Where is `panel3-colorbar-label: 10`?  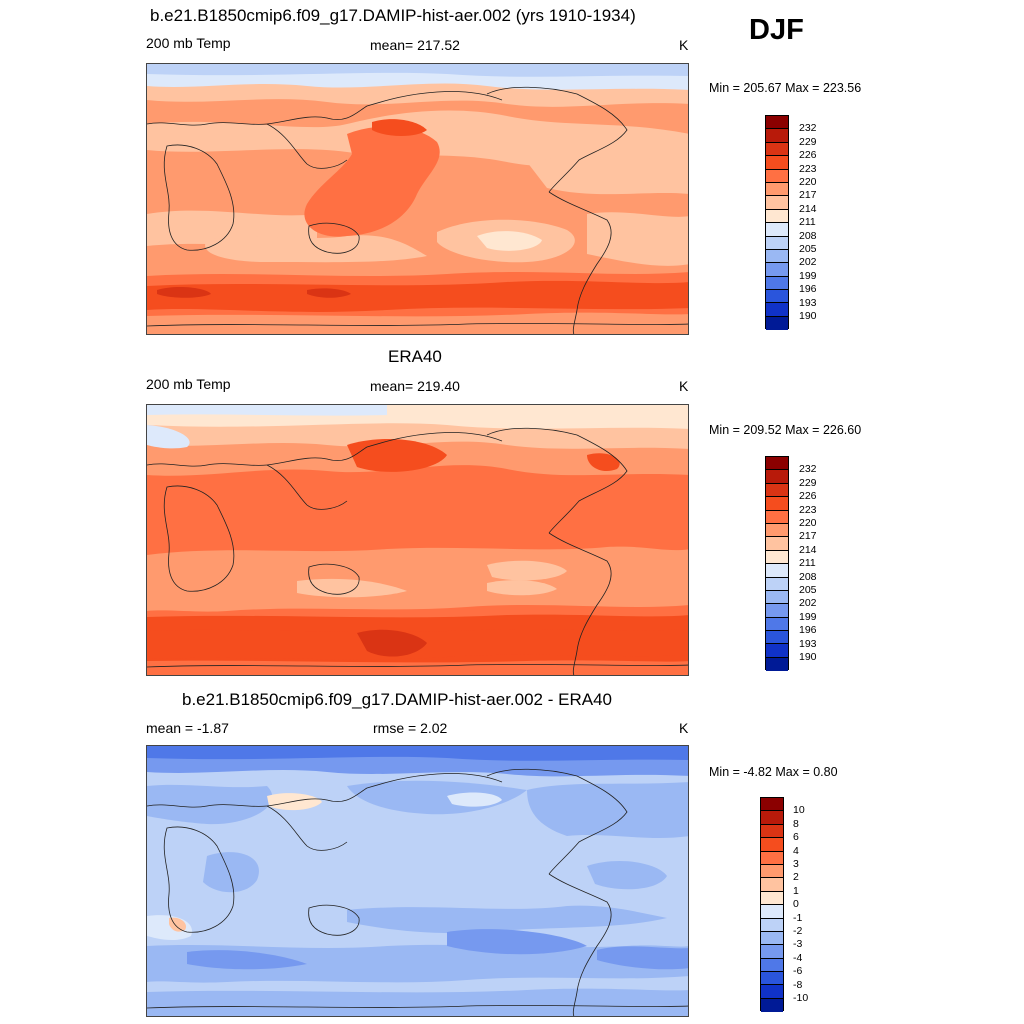 panel3-colorbar-label: 10 is located at coordinates (799, 810).